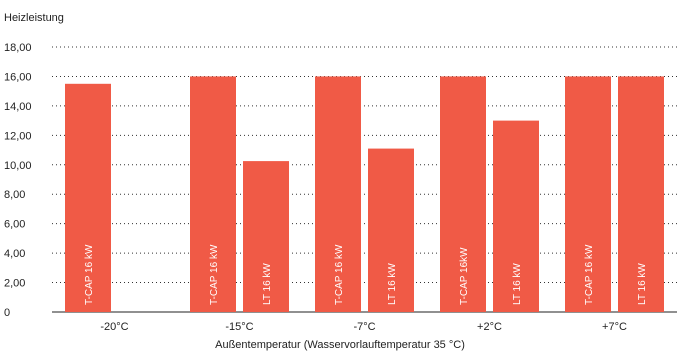 This screenshot has height=354, width=681. Describe the element at coordinates (14, 195) in the screenshot. I see `y-tick-label: 8,00` at that location.